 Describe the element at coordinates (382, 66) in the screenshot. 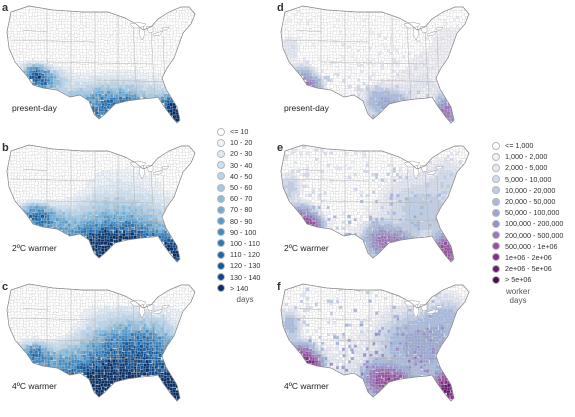

I see `map-panel-d` at that location.